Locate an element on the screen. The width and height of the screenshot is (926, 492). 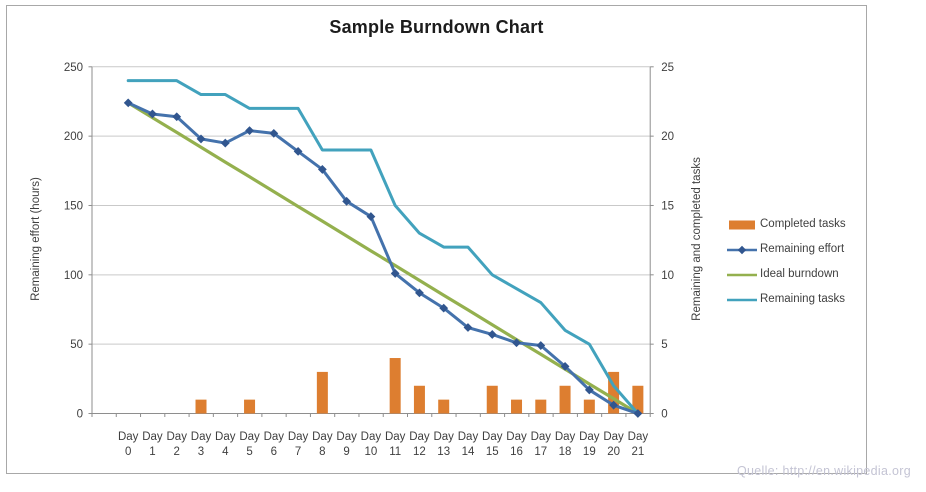
x-axis-label-number: 21 is located at coordinates (637, 452).